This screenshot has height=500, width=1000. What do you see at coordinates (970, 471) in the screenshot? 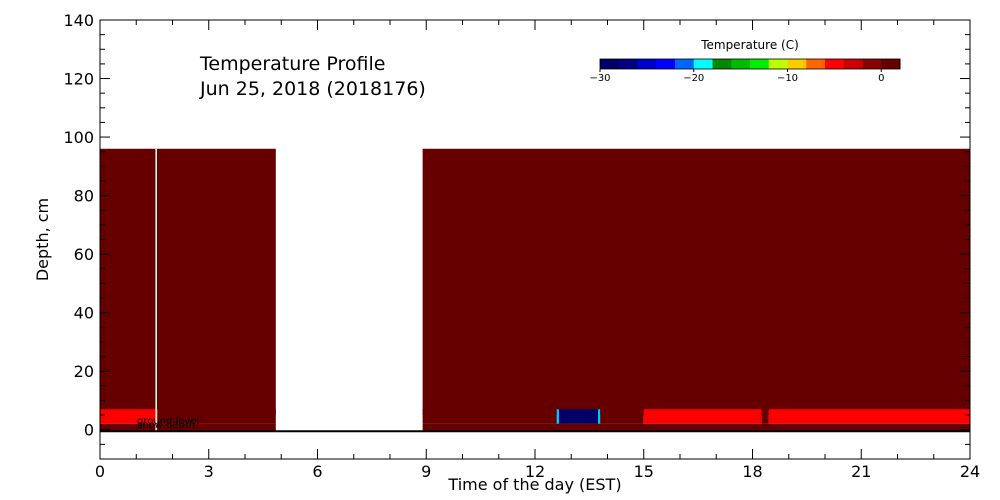
I see `x-tick-label: 24` at bounding box center [970, 471].